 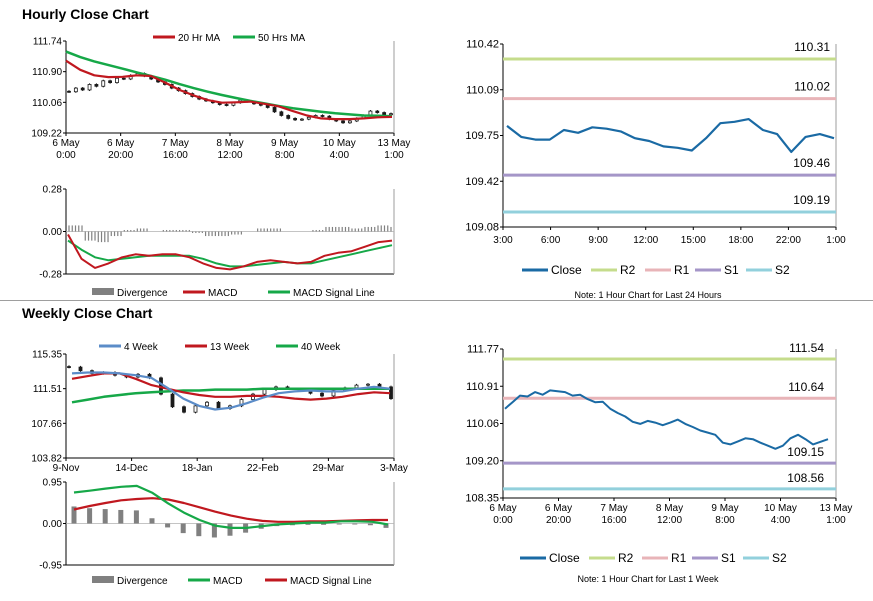 I want to click on y-tick-label: 110.09, so click(x=482, y=90).